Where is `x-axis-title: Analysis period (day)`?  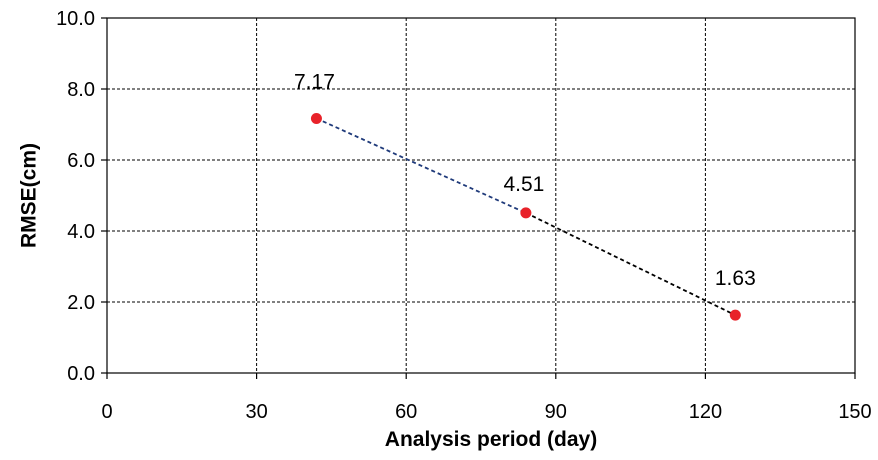
x-axis-title: Analysis period (day) is located at coordinates (491, 439).